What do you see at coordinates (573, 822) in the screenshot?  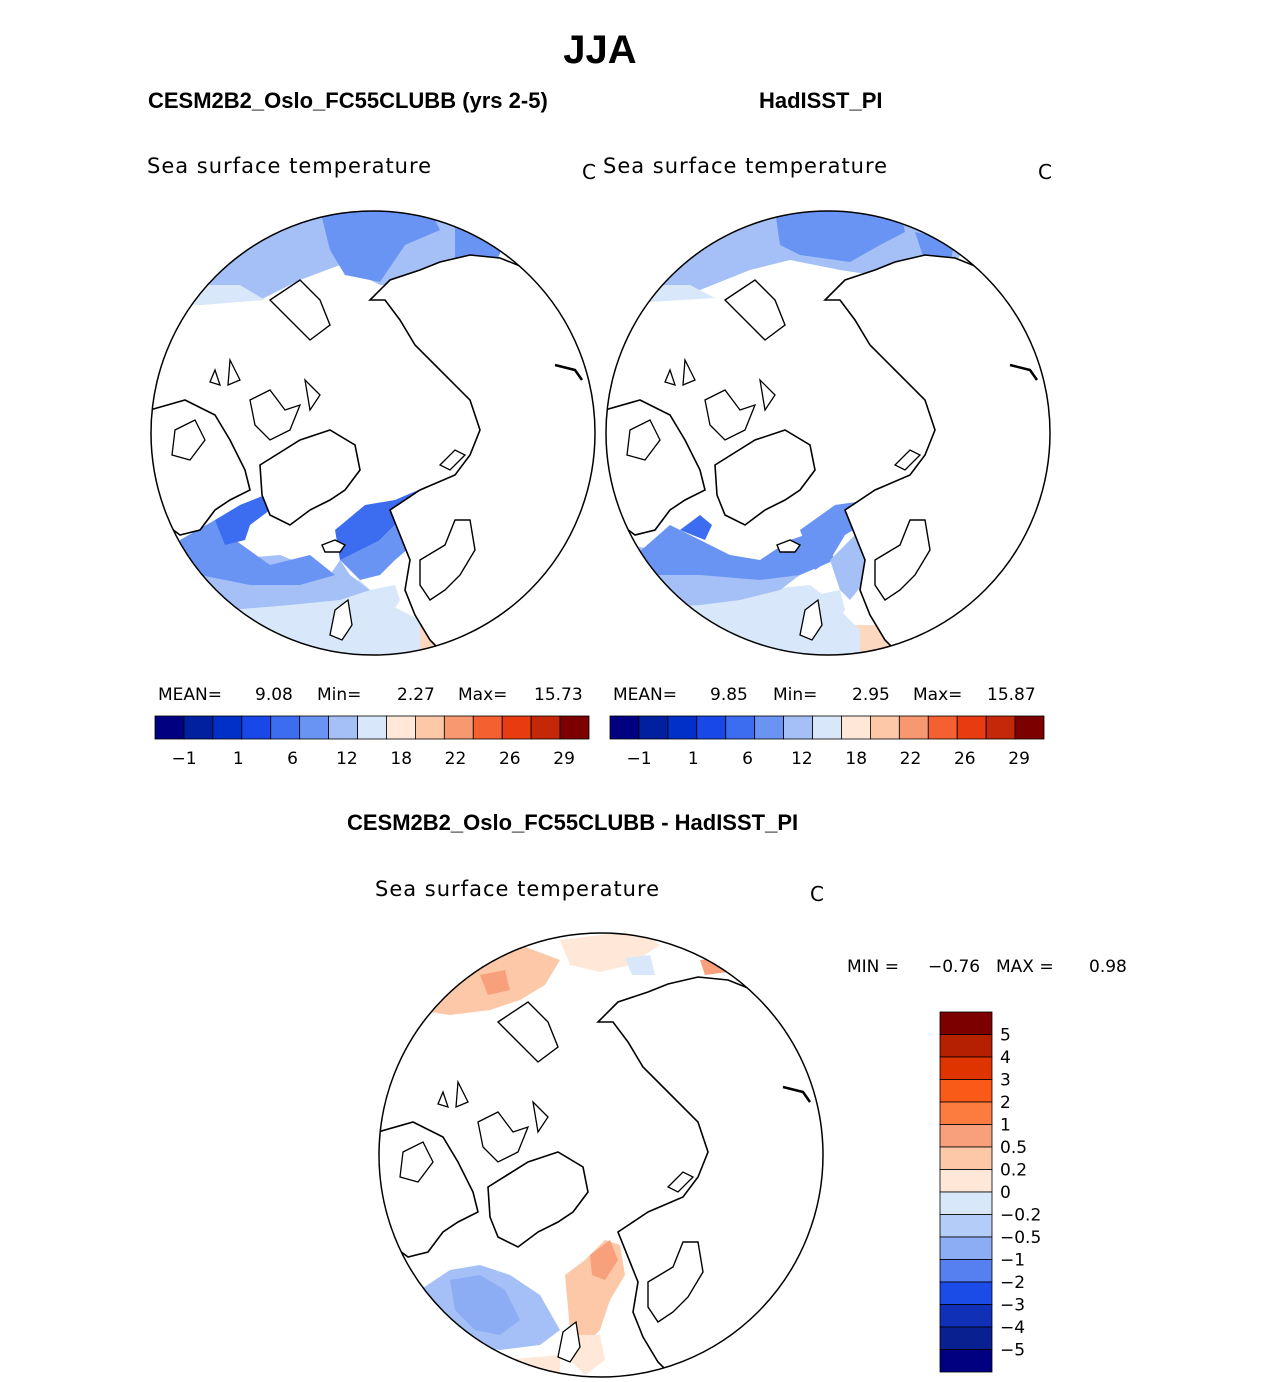 I see `panel-title-difference: CESM2B2_Oslo_FC55CLUBB - HadISST_PI` at bounding box center [573, 822].